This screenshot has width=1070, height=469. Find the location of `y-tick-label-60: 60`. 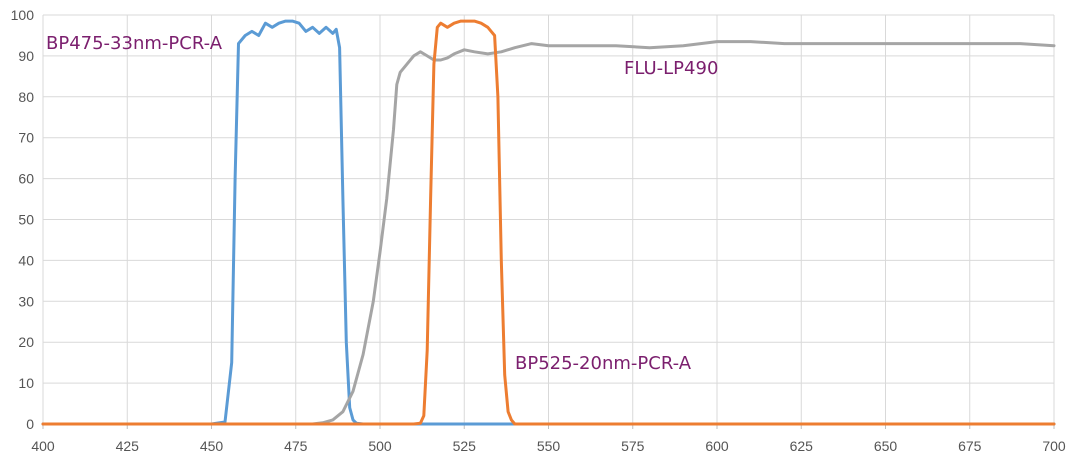

y-tick-label-60: 60 is located at coordinates (26, 179).